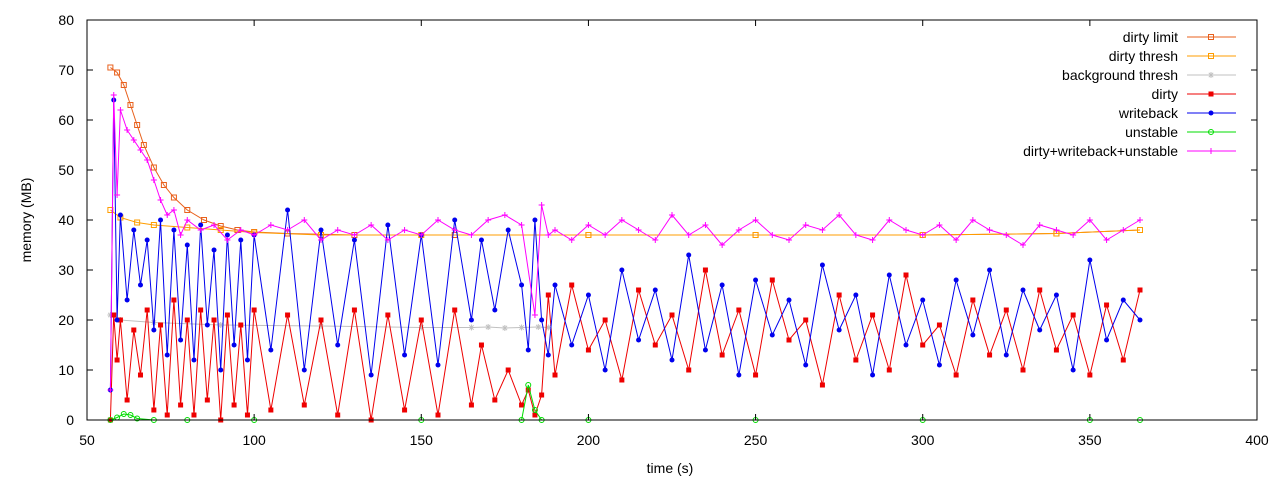 The image size is (1280, 480). Describe the element at coordinates (1149, 75) in the screenshot. I see `legend-item-background-thresh: background thresh` at that location.